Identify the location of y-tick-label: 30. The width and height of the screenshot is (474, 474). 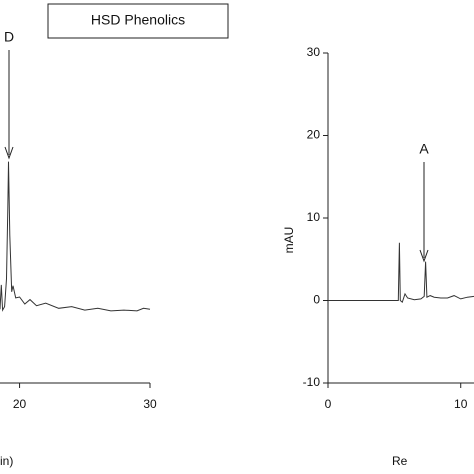
(314, 52).